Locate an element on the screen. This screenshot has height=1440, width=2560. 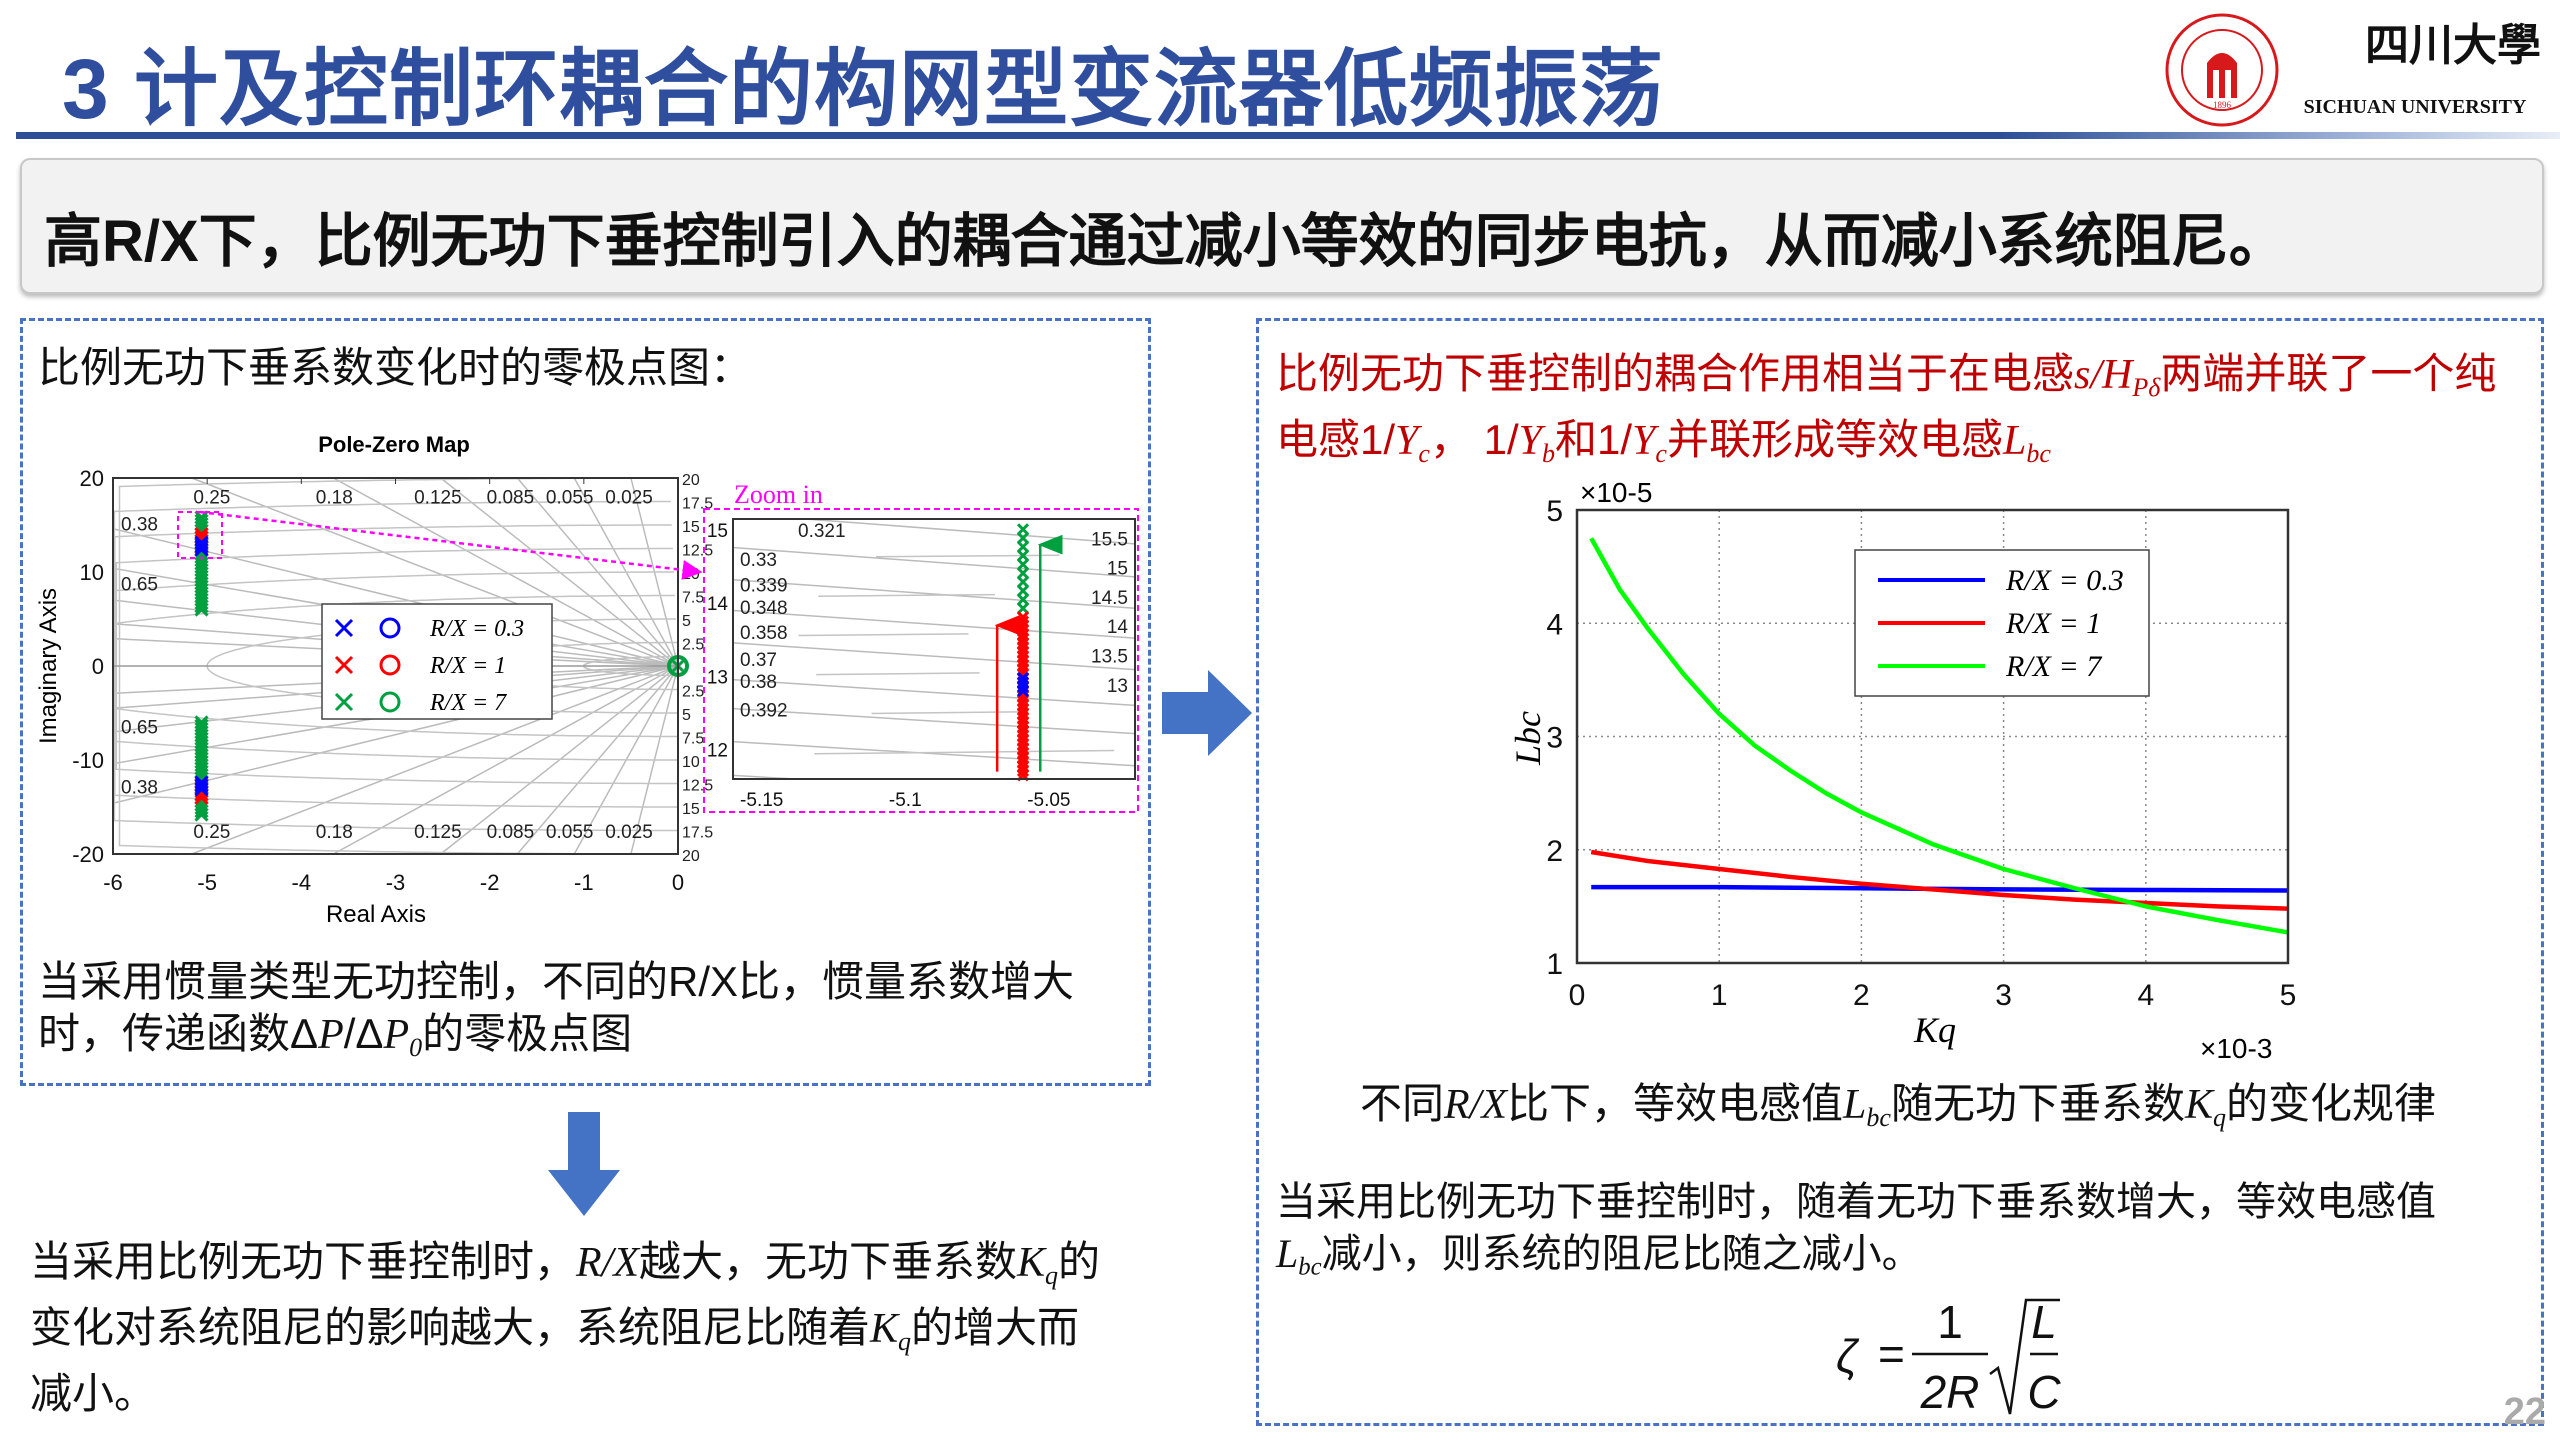
inset-frequency-label: 14 is located at coordinates (1118, 627).